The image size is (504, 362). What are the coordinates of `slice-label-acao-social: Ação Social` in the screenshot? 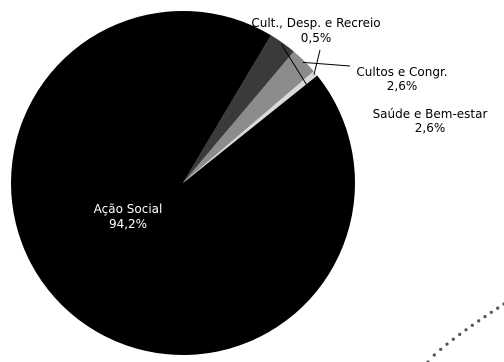 It's located at (128, 209).